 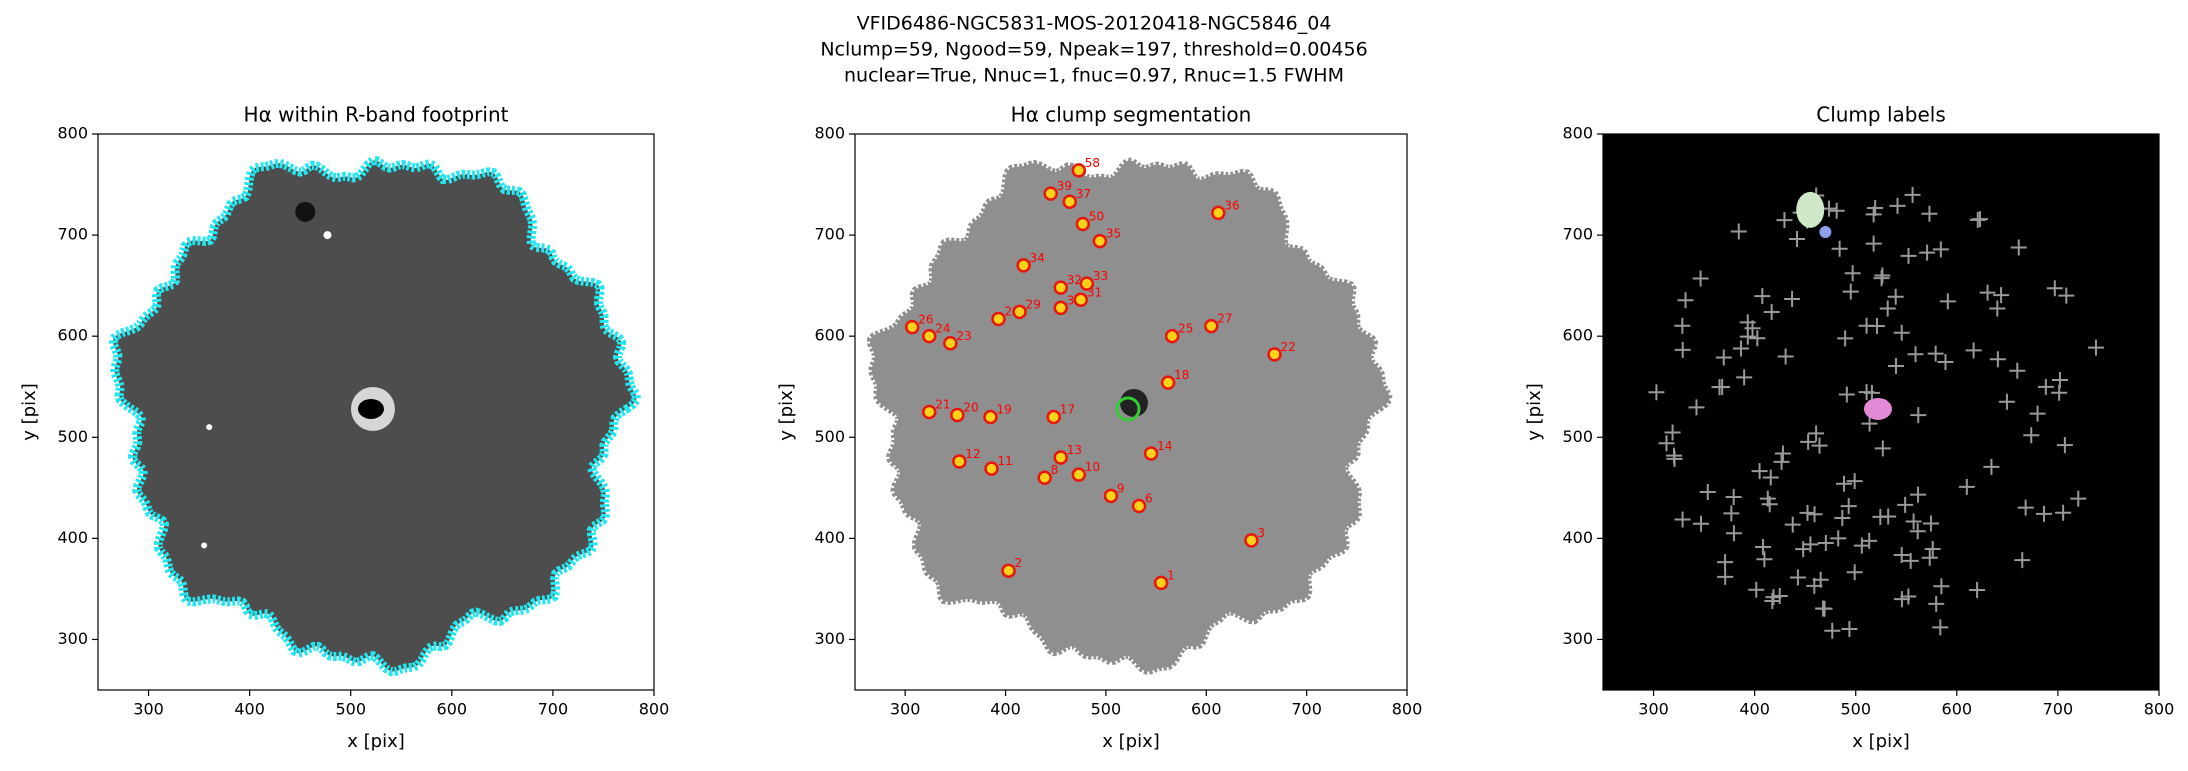 I want to click on clump-label: 36, so click(x=1231, y=205).